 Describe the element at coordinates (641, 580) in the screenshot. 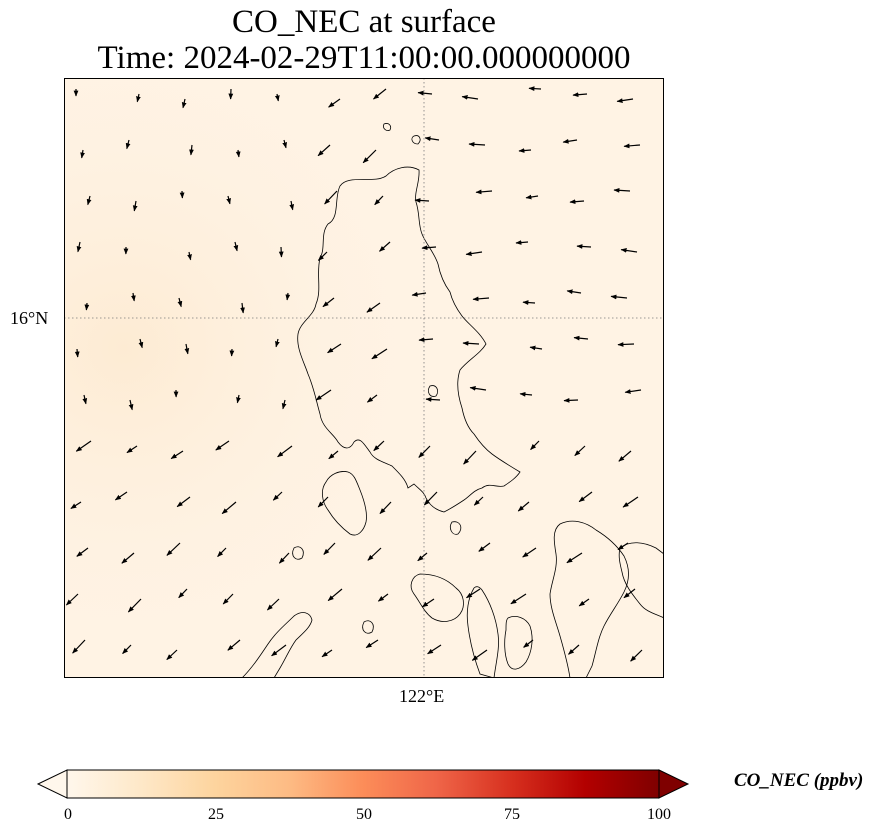

I see `mindanao-coastline` at that location.